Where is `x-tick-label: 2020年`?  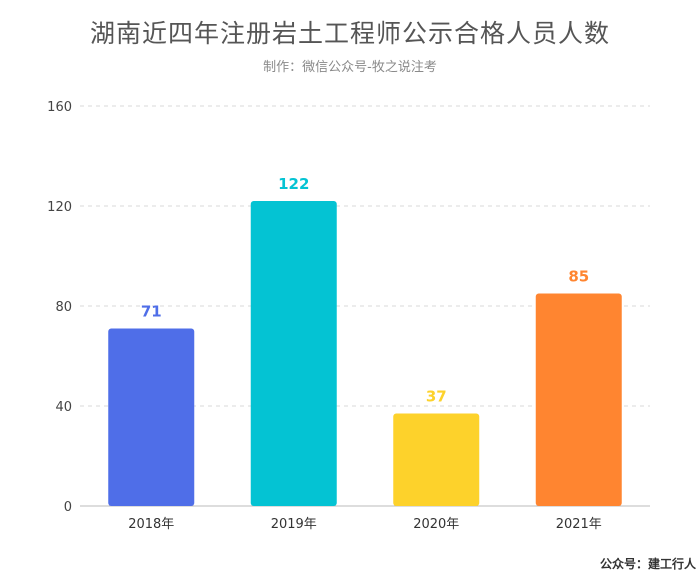
x-tick-label: 2020年 is located at coordinates (436, 524).